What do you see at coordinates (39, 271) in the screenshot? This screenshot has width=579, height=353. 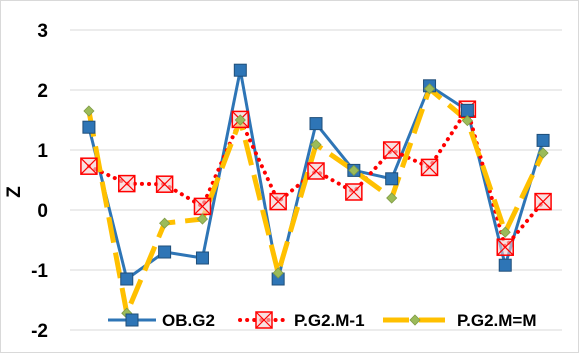 I see `y-tick-label: -1` at bounding box center [39, 271].